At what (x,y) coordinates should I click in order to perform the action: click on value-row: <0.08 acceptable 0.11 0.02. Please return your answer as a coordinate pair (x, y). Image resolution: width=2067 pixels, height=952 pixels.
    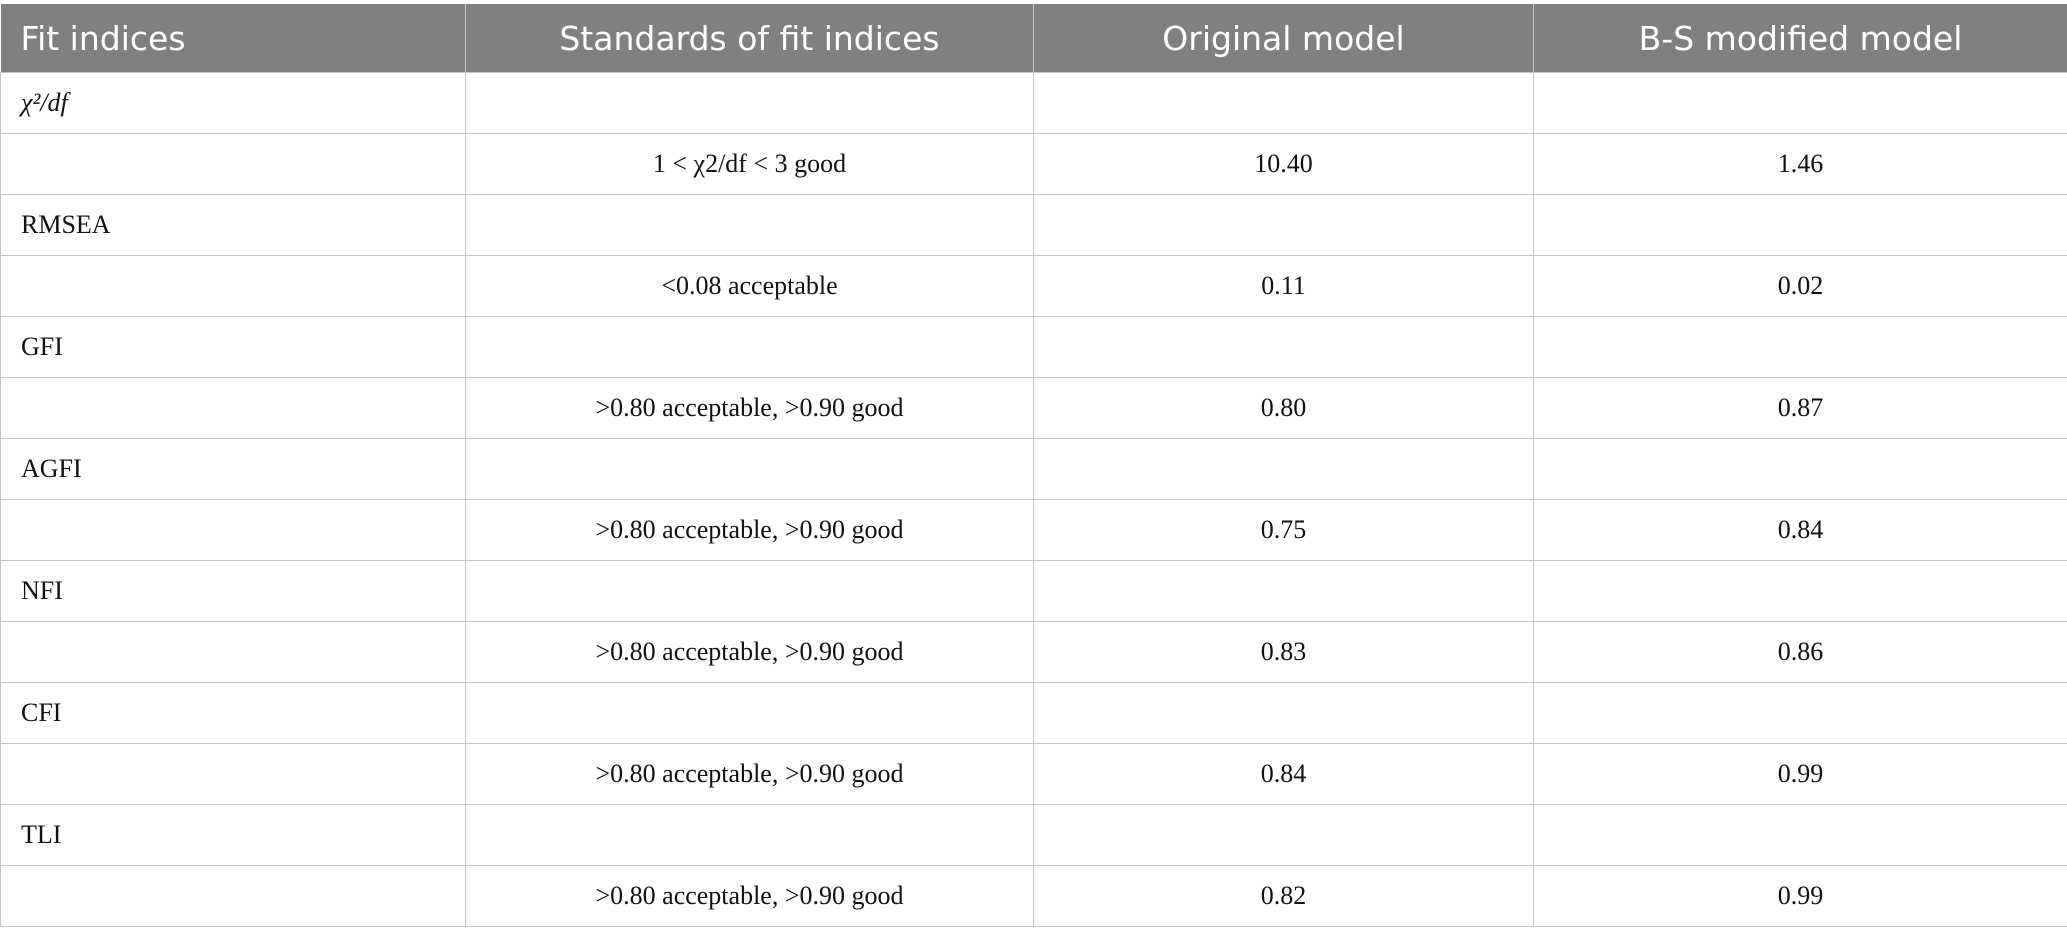
    Looking at the image, I should click on (1033, 286).